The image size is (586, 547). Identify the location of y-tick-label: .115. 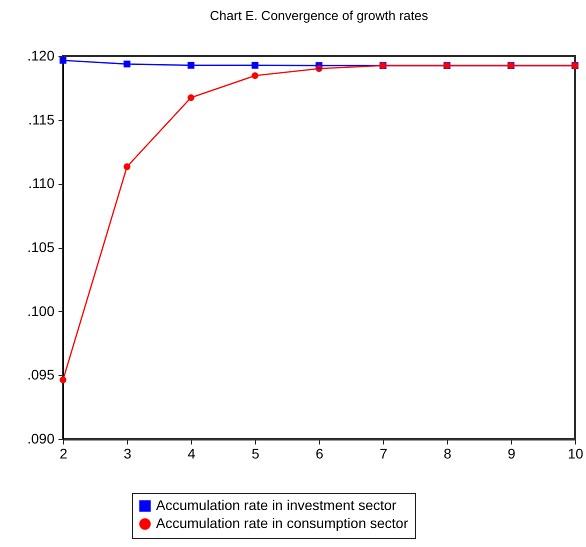
(41, 119).